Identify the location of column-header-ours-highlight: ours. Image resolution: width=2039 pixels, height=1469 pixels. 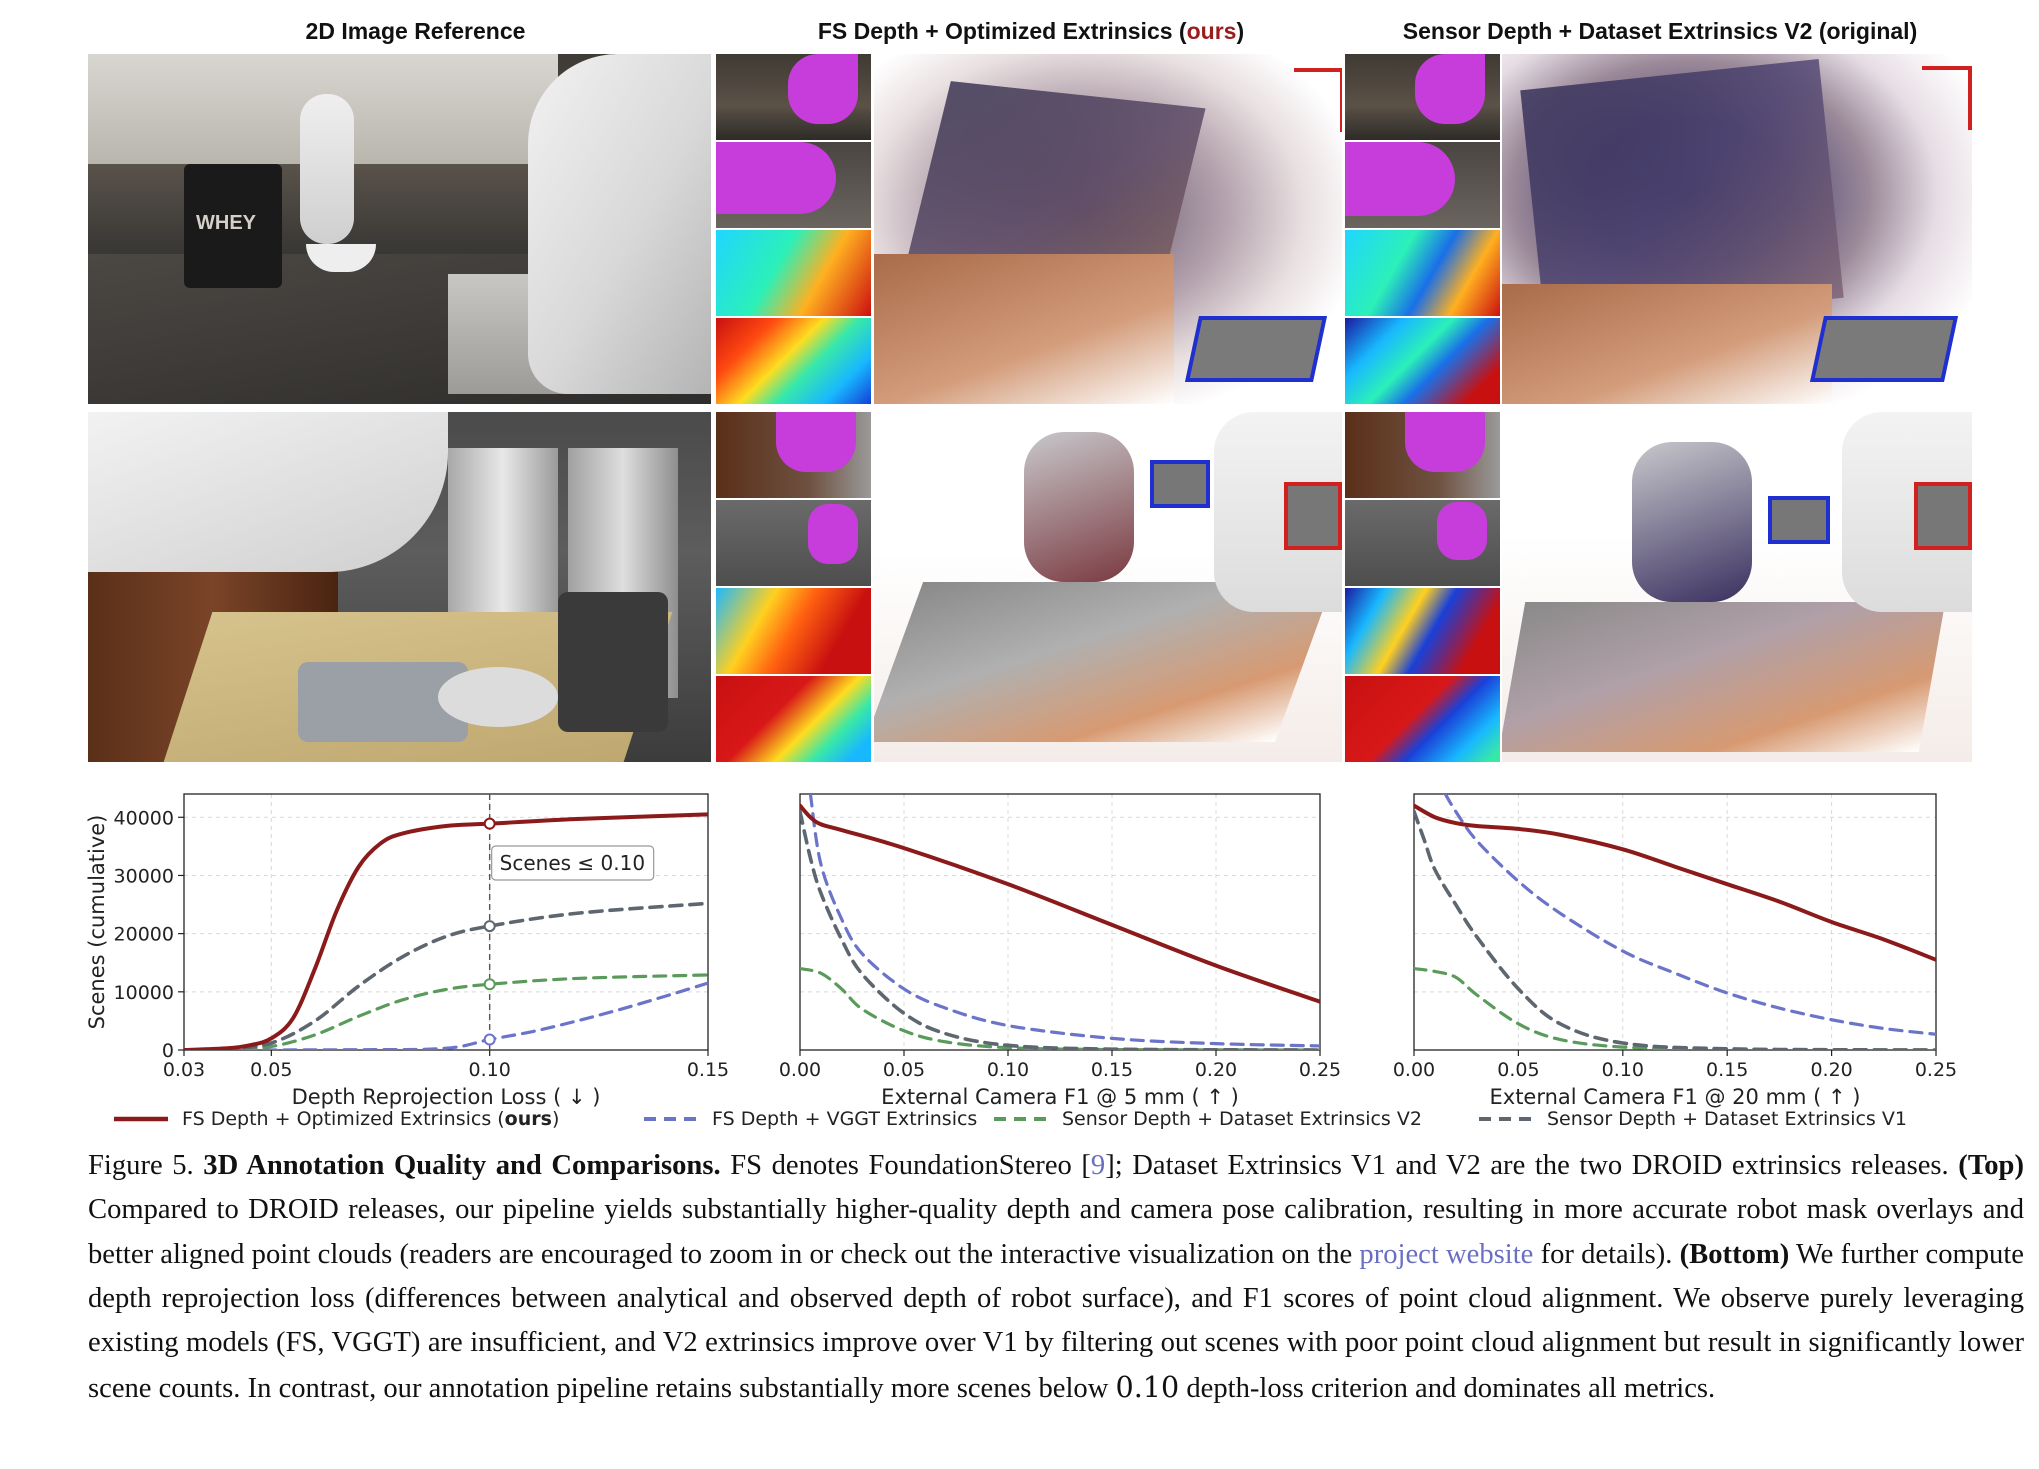
(1211, 31).